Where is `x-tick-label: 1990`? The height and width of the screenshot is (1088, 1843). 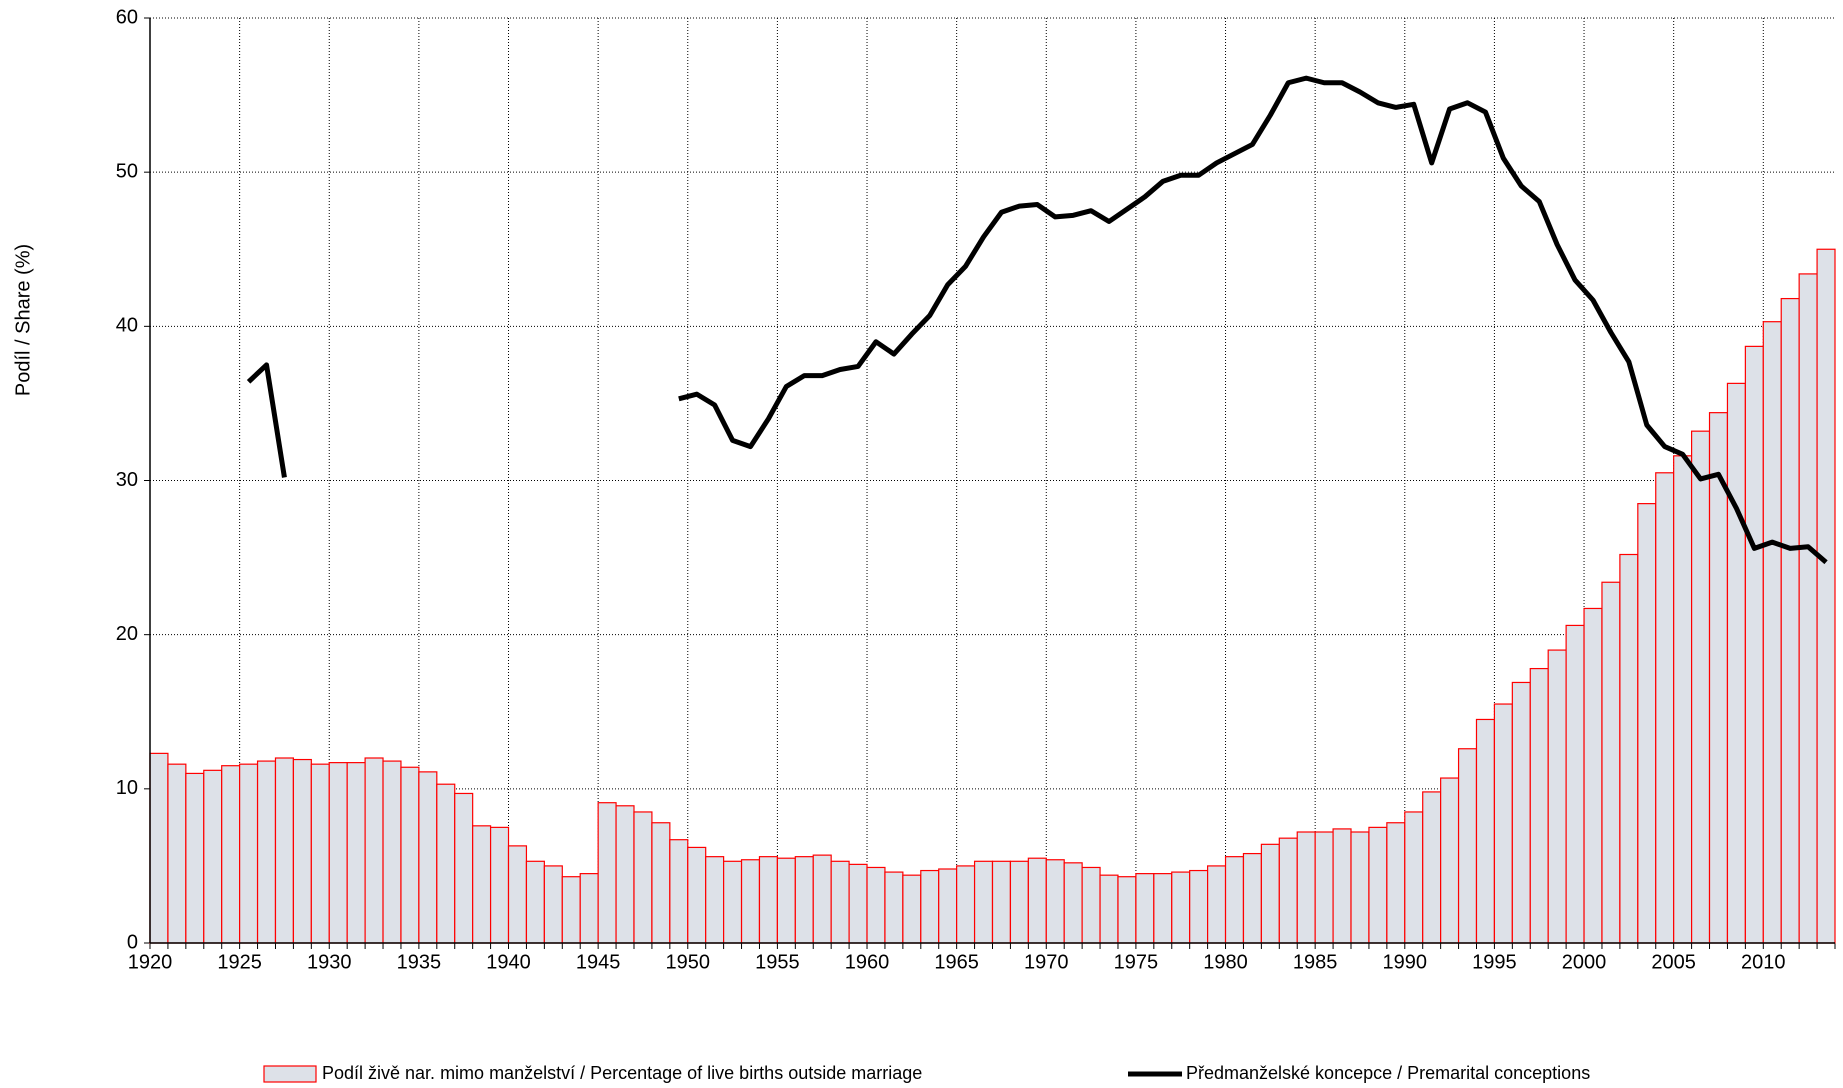 x-tick-label: 1990 is located at coordinates (1405, 962).